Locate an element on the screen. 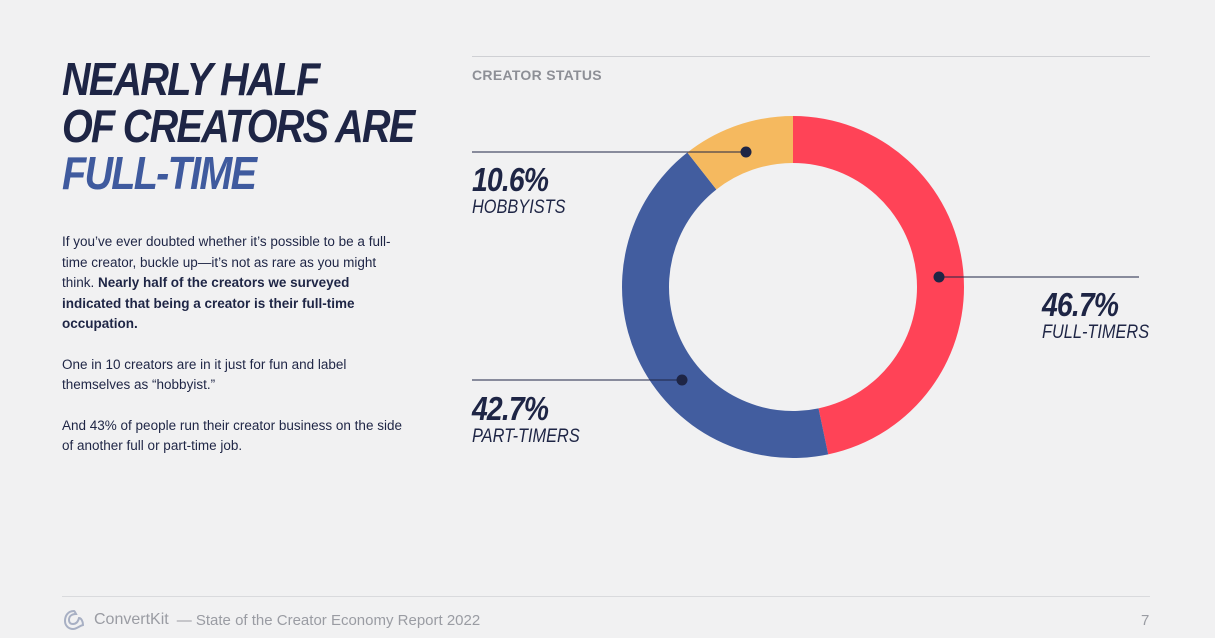 Image resolution: width=1215 pixels, height=638 pixels. donut-slice-part-timers is located at coordinates (725, 305).